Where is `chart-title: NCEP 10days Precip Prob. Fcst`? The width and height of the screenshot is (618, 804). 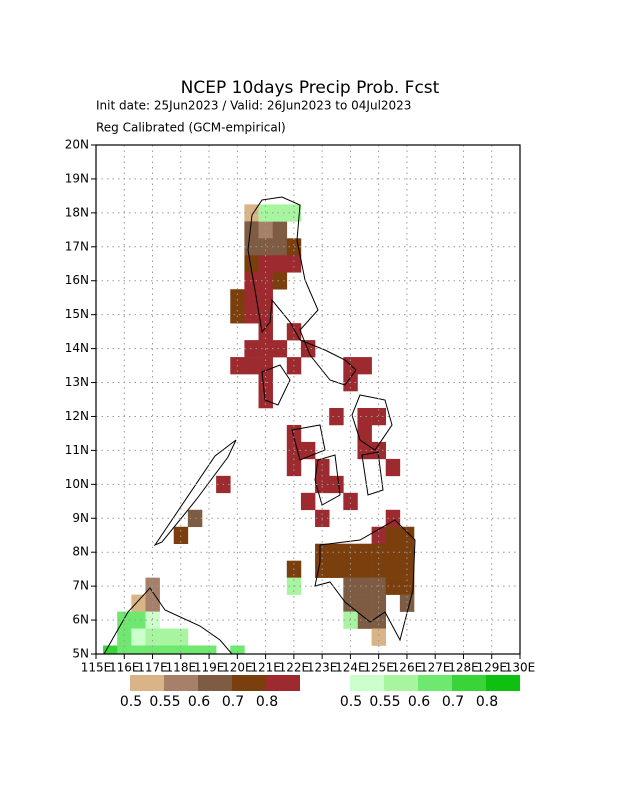 chart-title: NCEP 10days Precip Prob. Fcst is located at coordinates (310, 88).